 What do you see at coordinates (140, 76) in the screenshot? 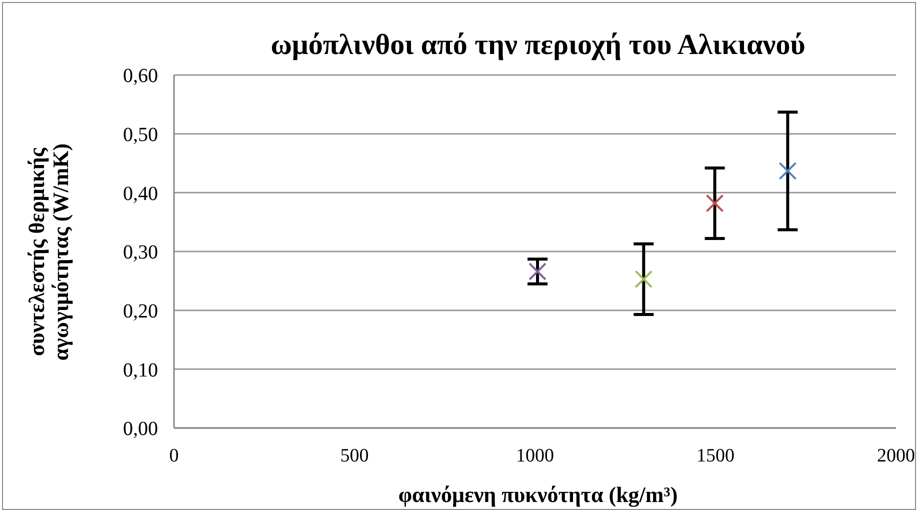
I see `y-tick-label: 0,60` at bounding box center [140, 76].